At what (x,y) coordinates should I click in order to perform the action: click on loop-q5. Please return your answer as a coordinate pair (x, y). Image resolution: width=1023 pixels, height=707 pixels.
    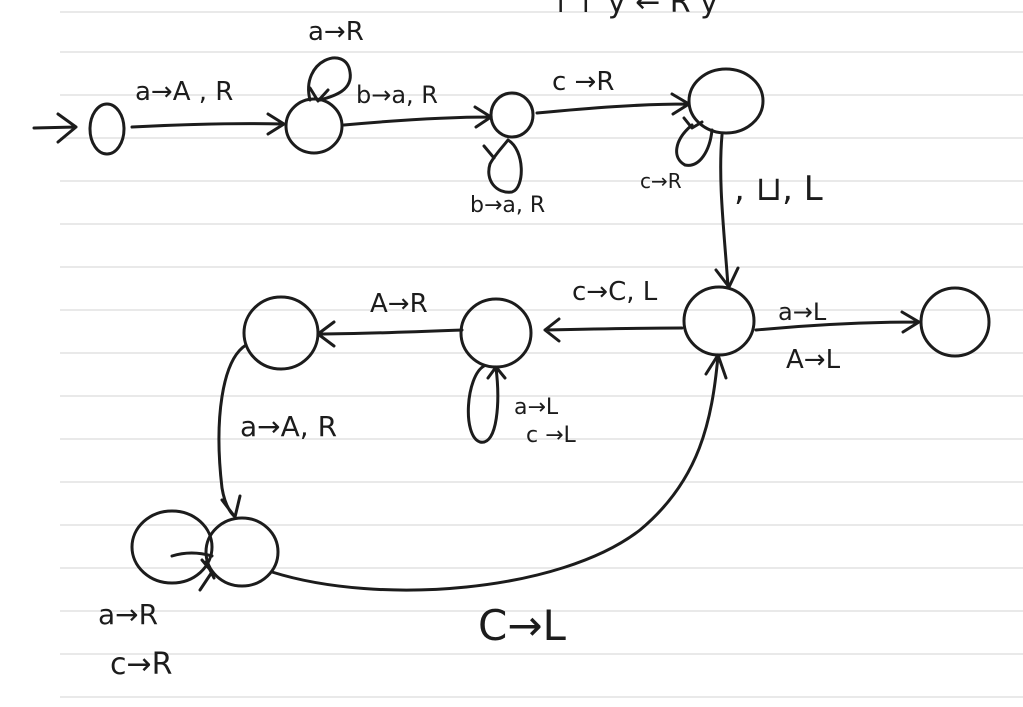
    Looking at the image, I should click on (486, 404).